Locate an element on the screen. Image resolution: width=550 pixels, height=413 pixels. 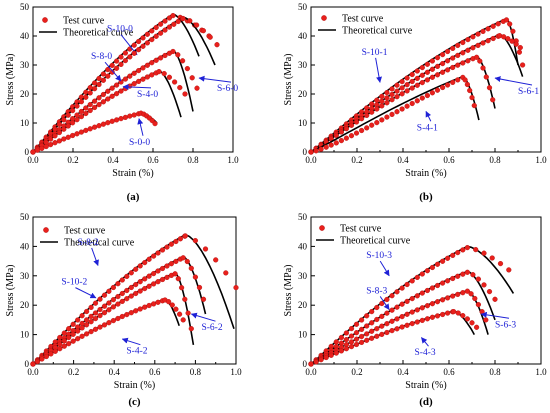
x-tick-label: 1.0 is located at coordinates (541, 372).